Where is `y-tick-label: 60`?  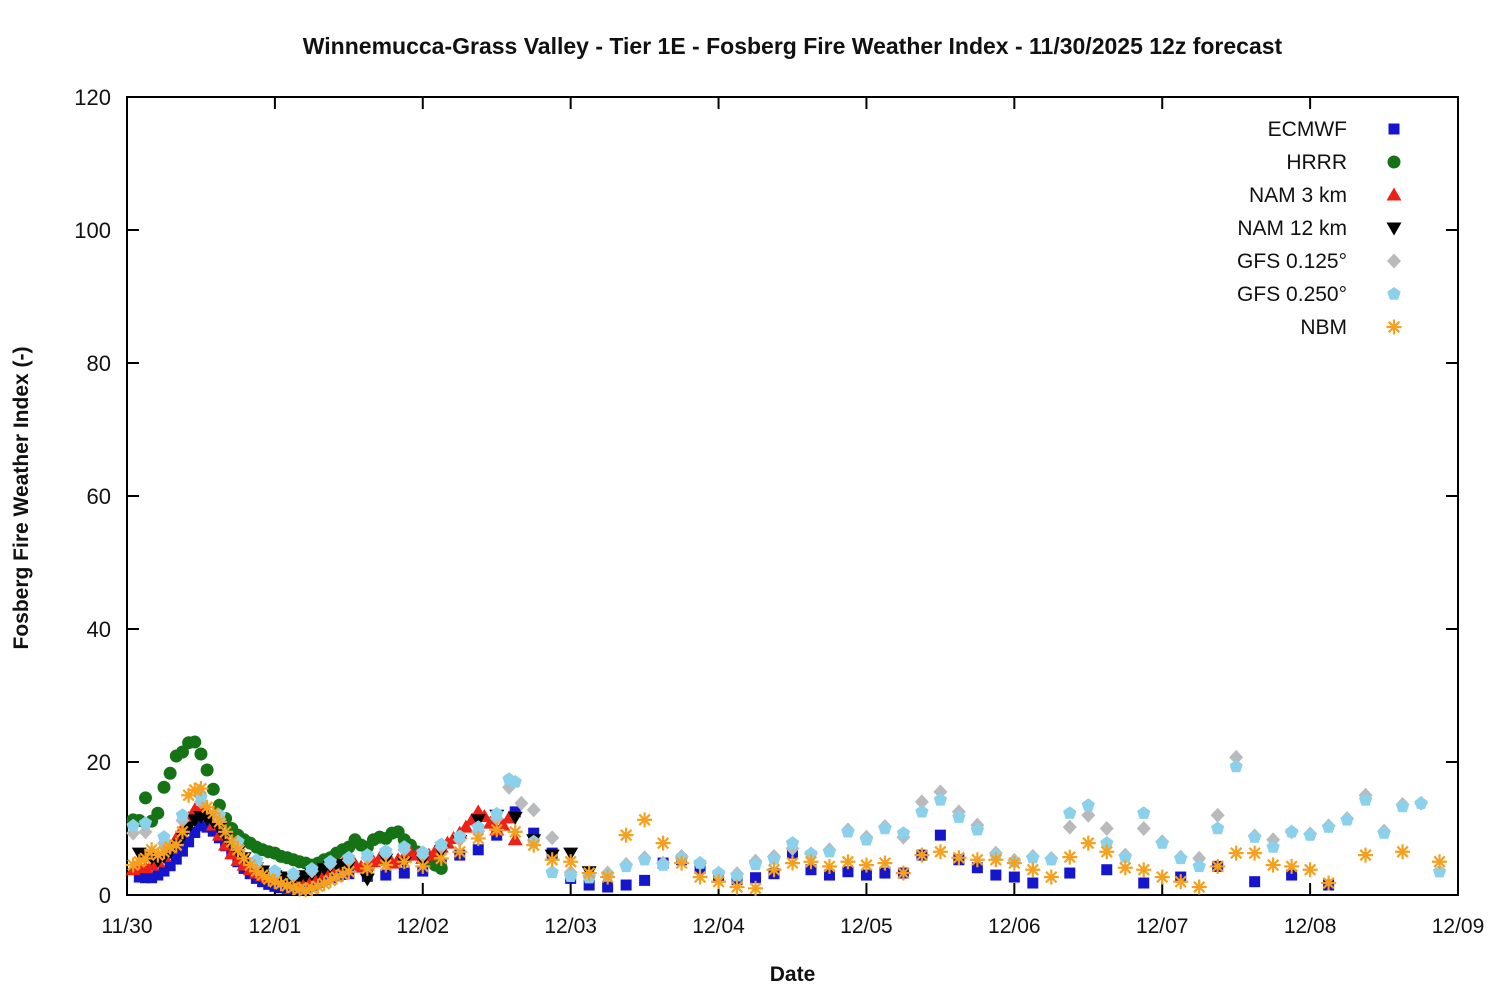
y-tick-label: 60 is located at coordinates (99, 496).